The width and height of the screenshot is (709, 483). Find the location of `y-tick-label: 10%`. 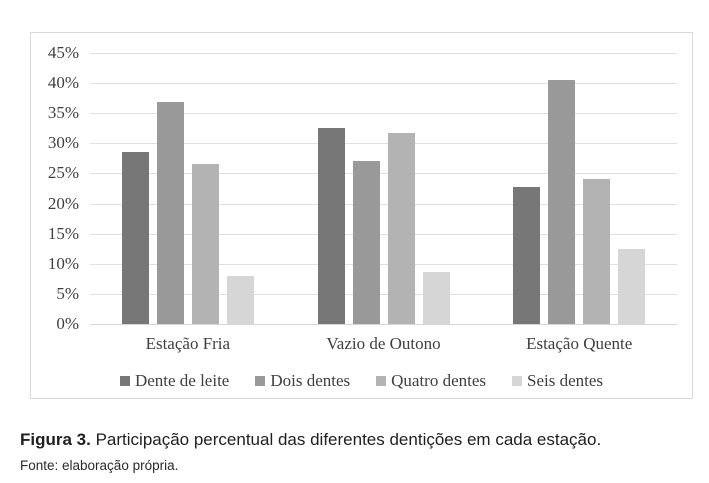

y-tick-label: 10% is located at coordinates (63, 263).